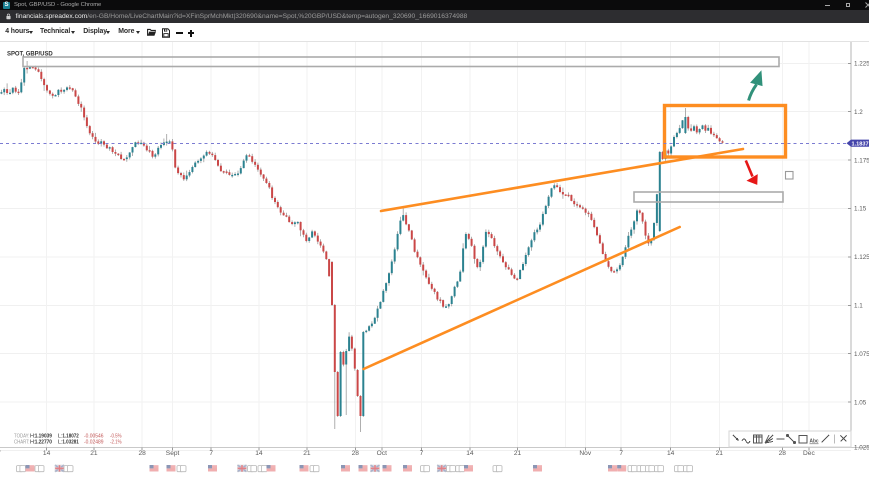  Describe the element at coordinates (860, 209) in the screenshot. I see `svg-text: 1.15` at that location.